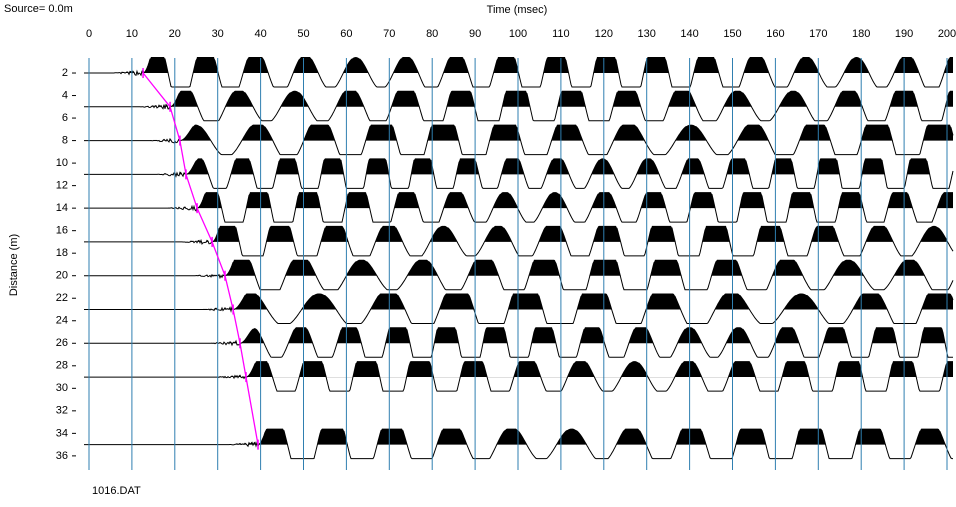 The image size is (956, 507). What do you see at coordinates (775, 34) in the screenshot?
I see `x-tick-label: 160` at bounding box center [775, 34].